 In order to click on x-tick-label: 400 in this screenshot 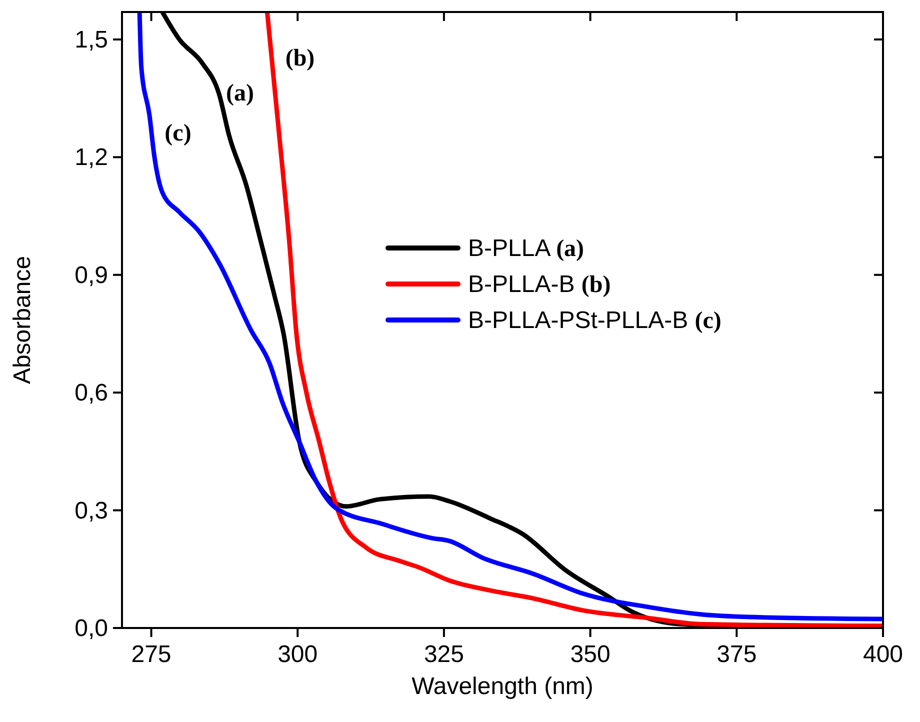, I will do `click(883, 654)`.